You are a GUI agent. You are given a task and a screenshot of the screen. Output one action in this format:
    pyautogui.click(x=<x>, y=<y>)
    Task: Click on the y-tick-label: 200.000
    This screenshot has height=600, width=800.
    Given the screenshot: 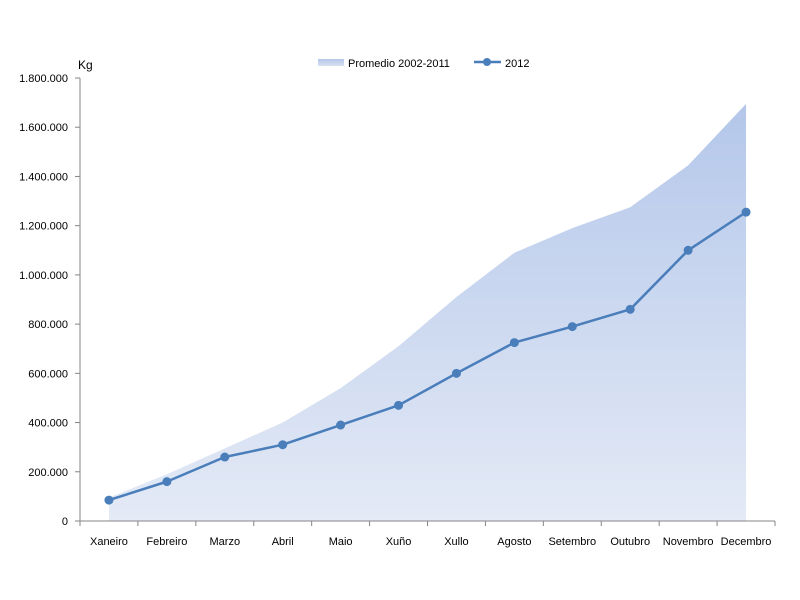 What is the action you would take?
    pyautogui.click(x=48, y=473)
    